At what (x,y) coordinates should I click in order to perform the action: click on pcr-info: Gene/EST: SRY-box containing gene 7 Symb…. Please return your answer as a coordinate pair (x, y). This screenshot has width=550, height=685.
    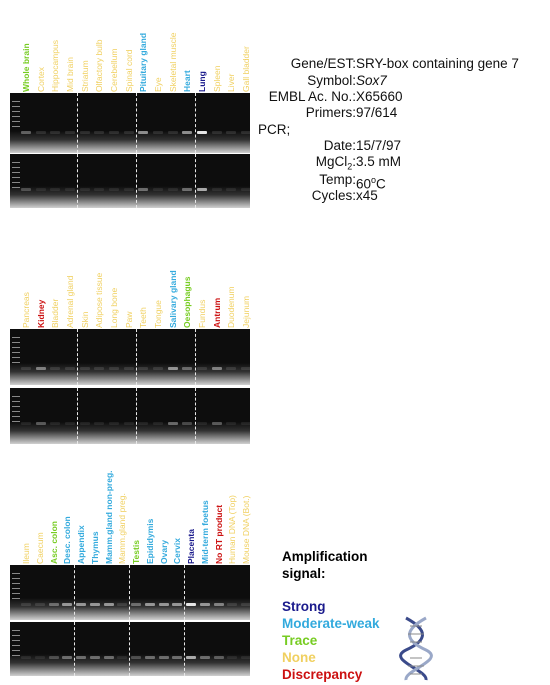
    Looking at the image, I should click on (400, 136).